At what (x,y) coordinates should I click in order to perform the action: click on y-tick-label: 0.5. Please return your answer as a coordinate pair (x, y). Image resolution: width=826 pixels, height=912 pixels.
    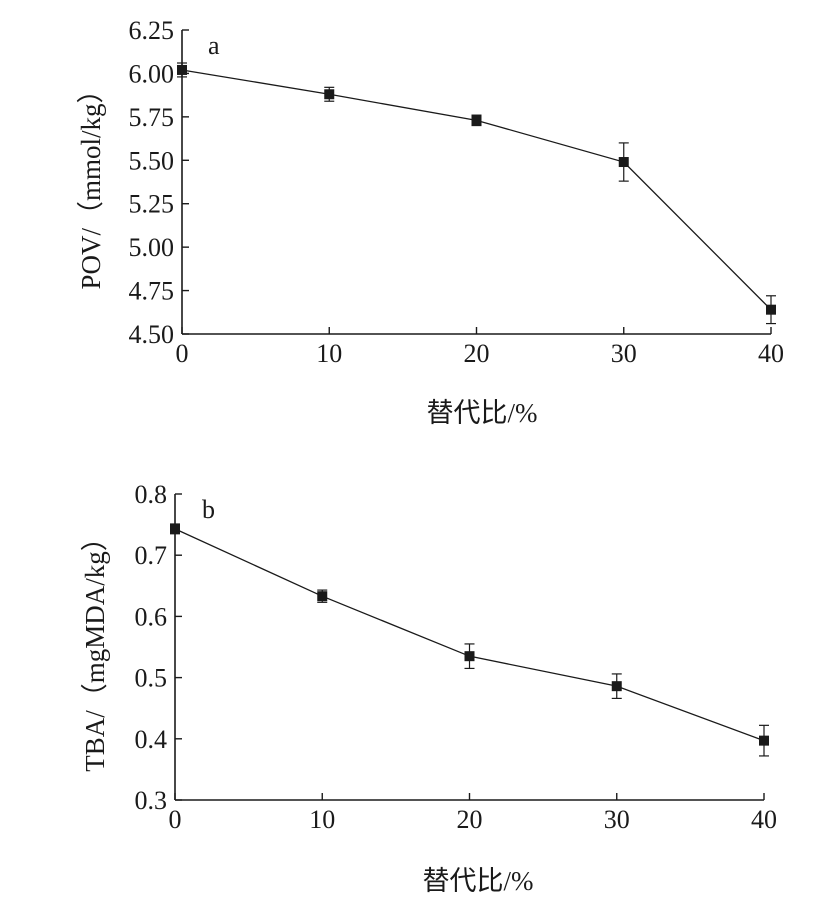
    Looking at the image, I should click on (151, 678).